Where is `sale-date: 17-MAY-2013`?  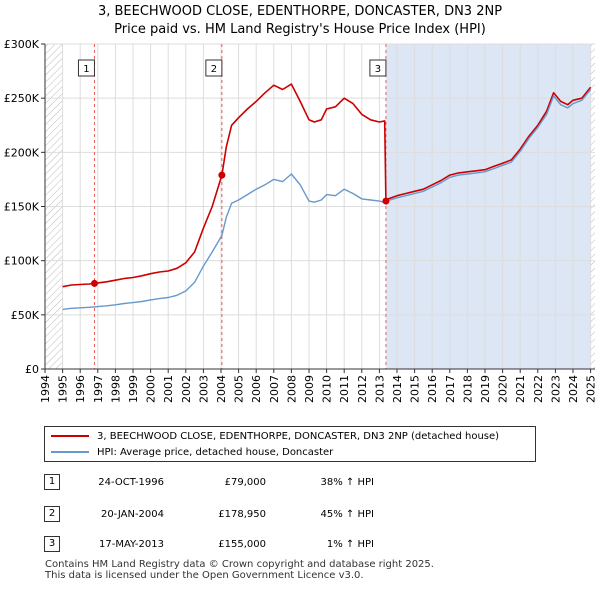 sale-date: 17-MAY-2013 is located at coordinates (131, 544).